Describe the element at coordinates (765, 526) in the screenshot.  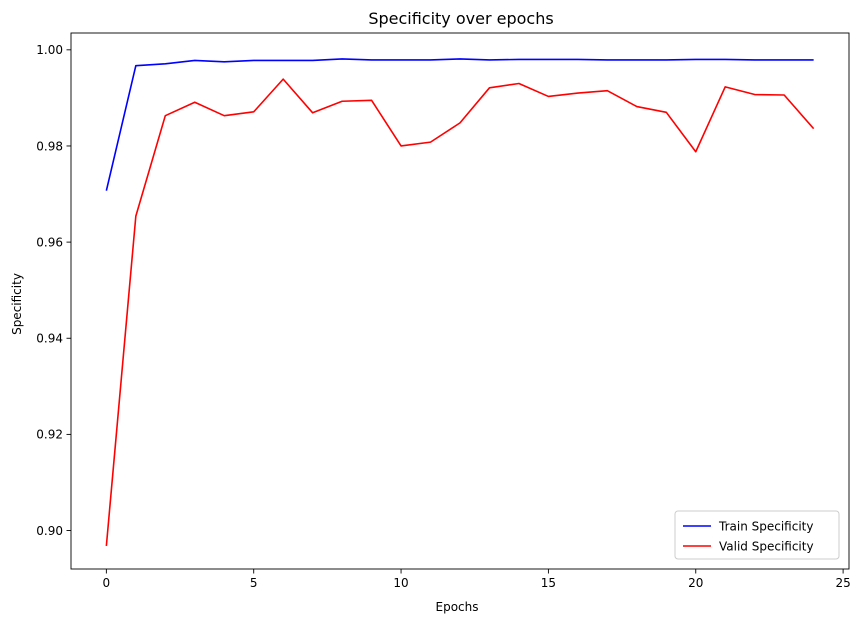
I see `legend-label-train: Train Specificity` at that location.